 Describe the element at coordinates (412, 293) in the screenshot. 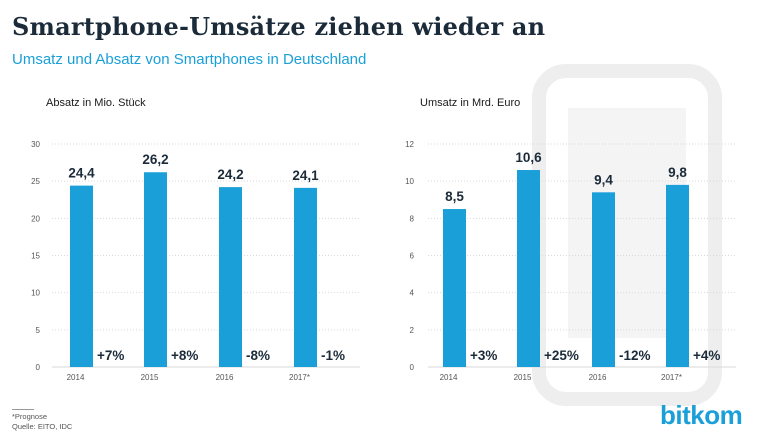

I see `y-tick-label: 4` at that location.